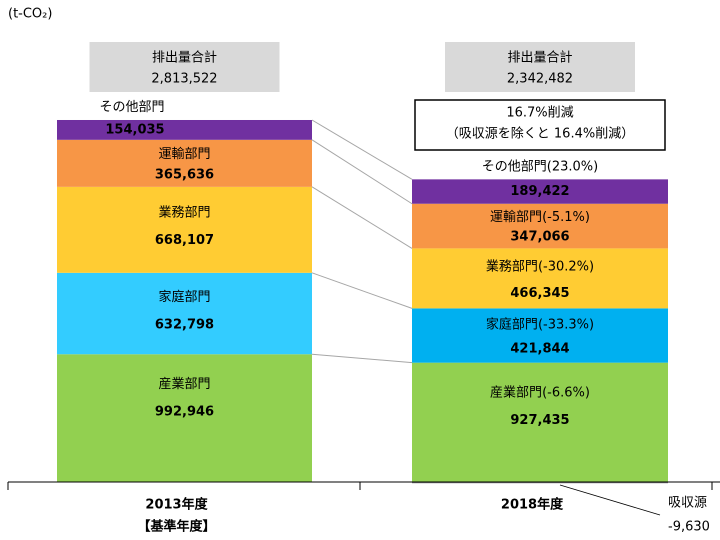 Image resolution: width=720 pixels, height=540 pixels. What do you see at coordinates (539, 113) in the screenshot?
I see `reduction-text: 16.7%削減` at bounding box center [539, 113].